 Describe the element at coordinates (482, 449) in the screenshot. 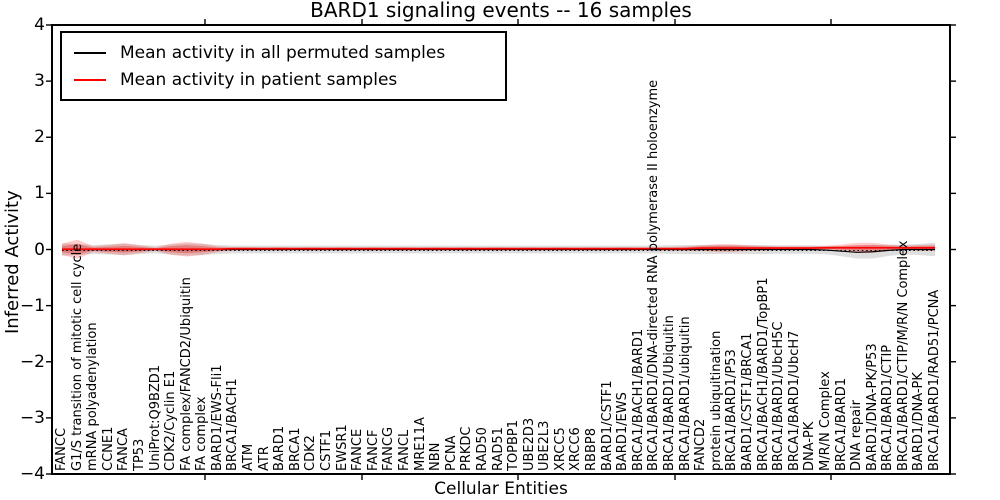

I see `x-tick-label: RAD50` at that location.